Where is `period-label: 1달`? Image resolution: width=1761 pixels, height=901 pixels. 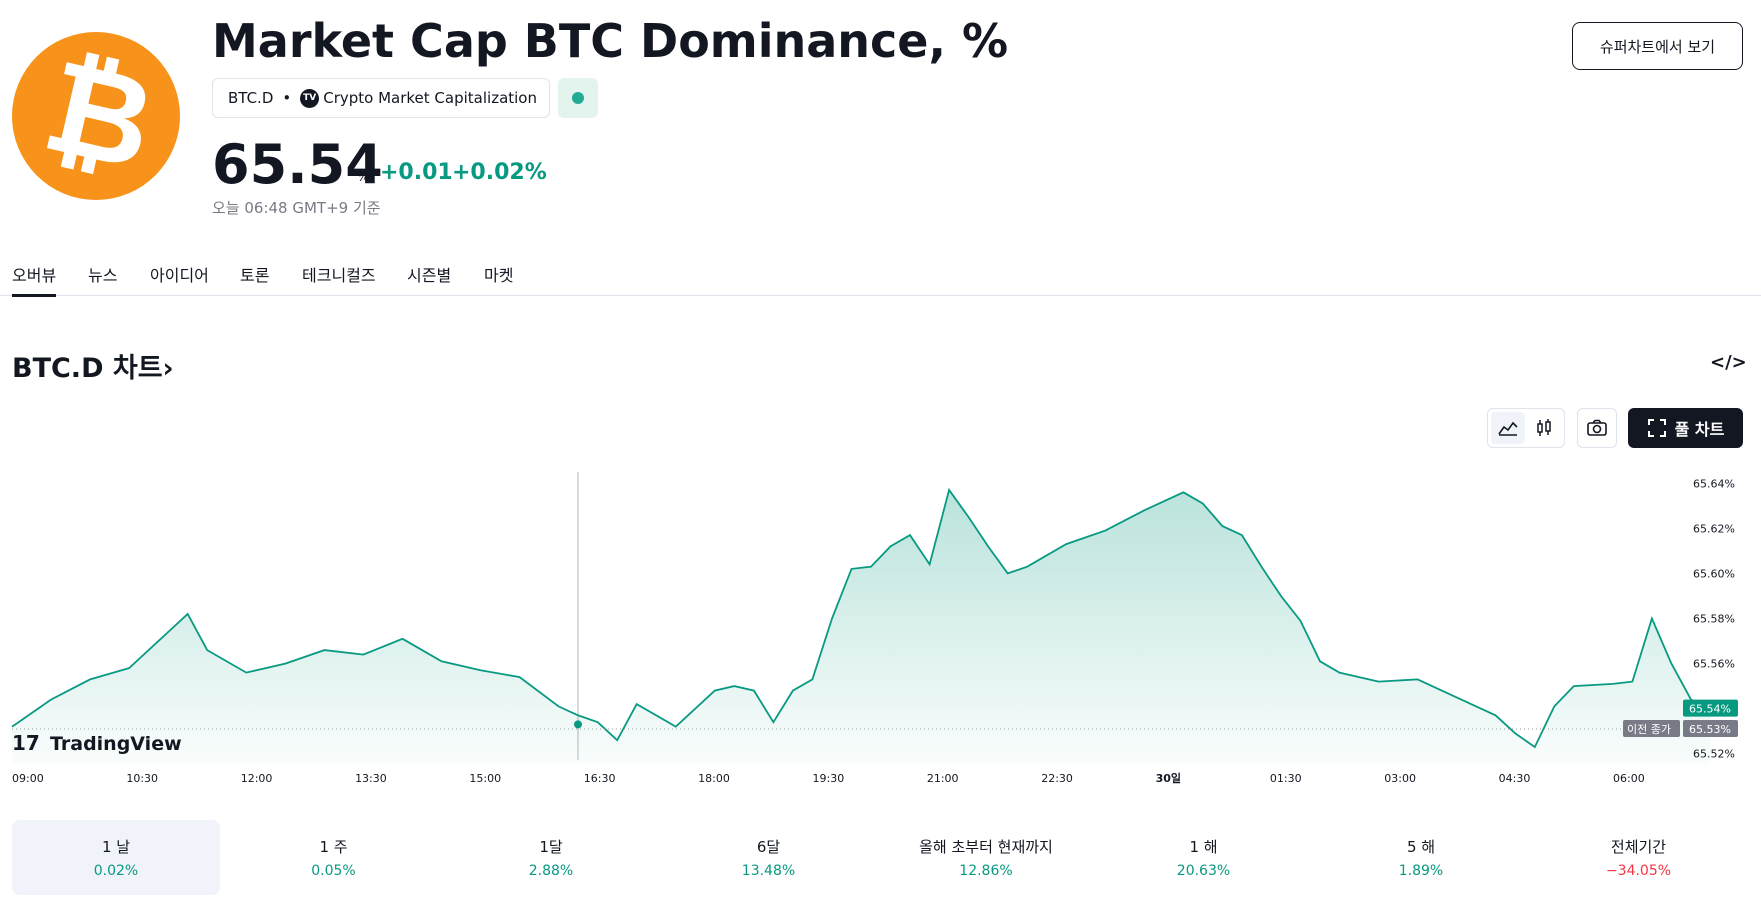 period-label: 1달 is located at coordinates (551, 847).